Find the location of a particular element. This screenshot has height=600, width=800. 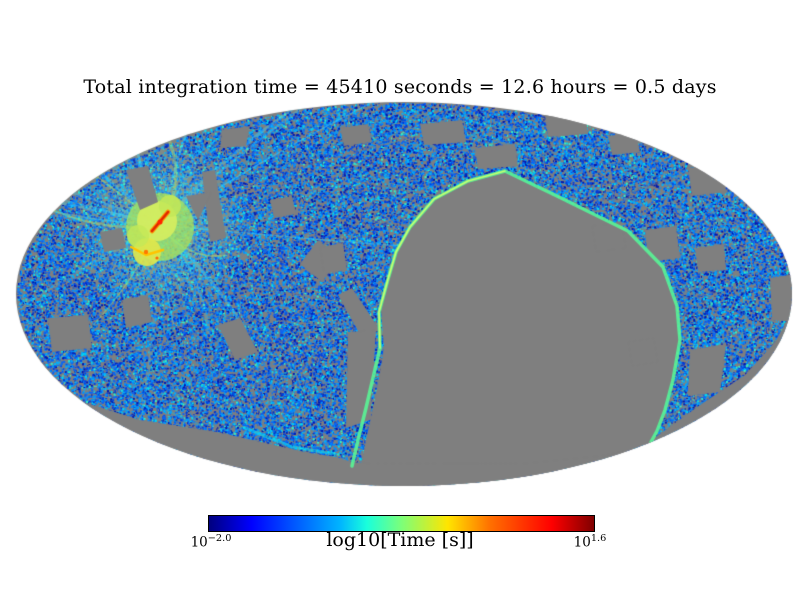

colorbar-max-base: 10 is located at coordinates (582, 542).